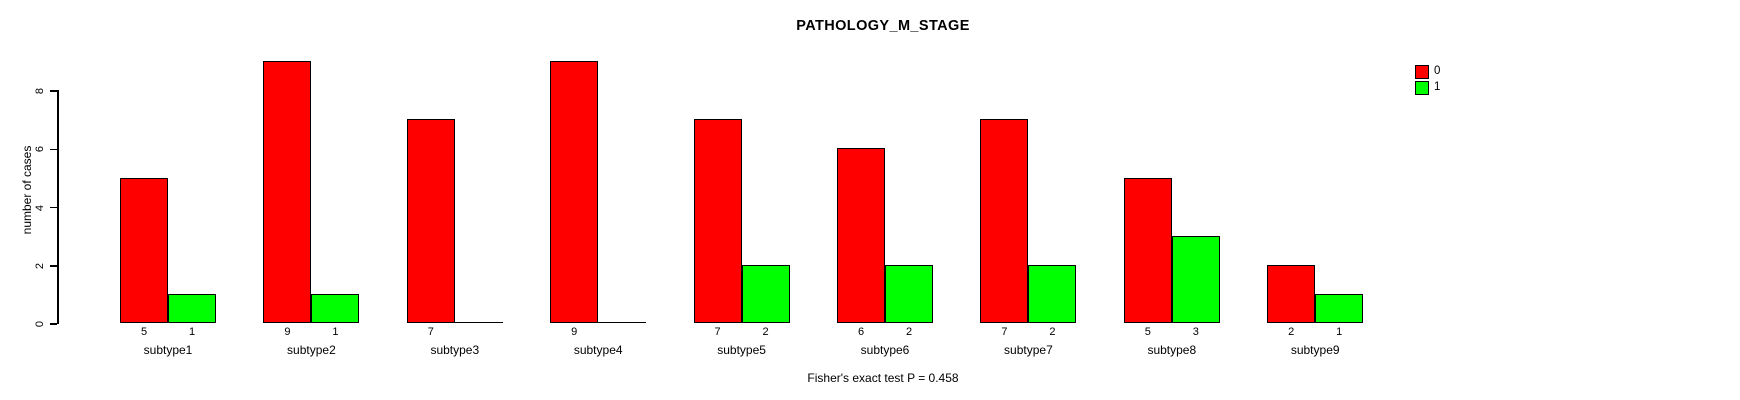 The height and width of the screenshot is (400, 1740). I want to click on bar-subtype2-group0, so click(287, 192).